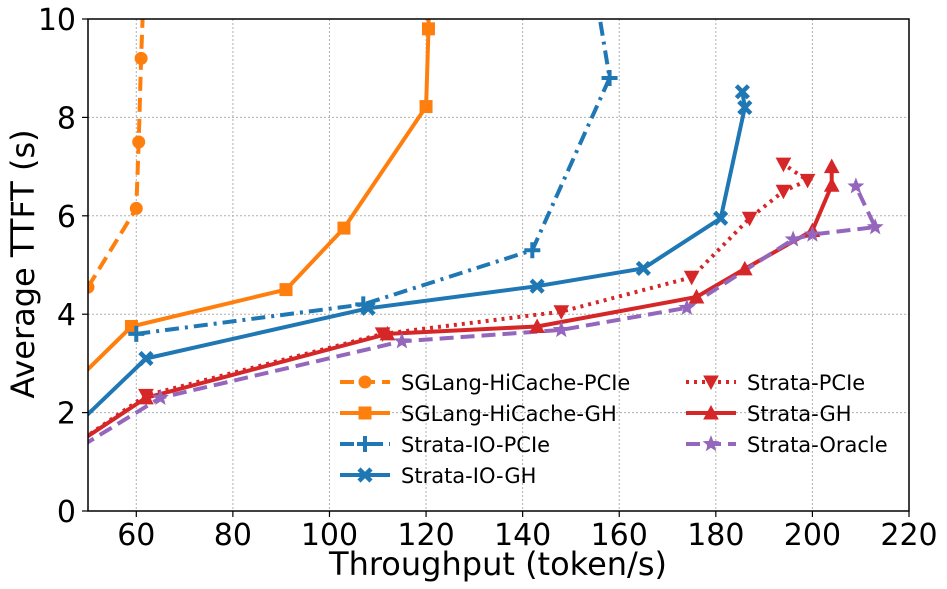 This screenshot has height=589, width=947. I want to click on legend-marker-strata-oracle, so click(711, 443).